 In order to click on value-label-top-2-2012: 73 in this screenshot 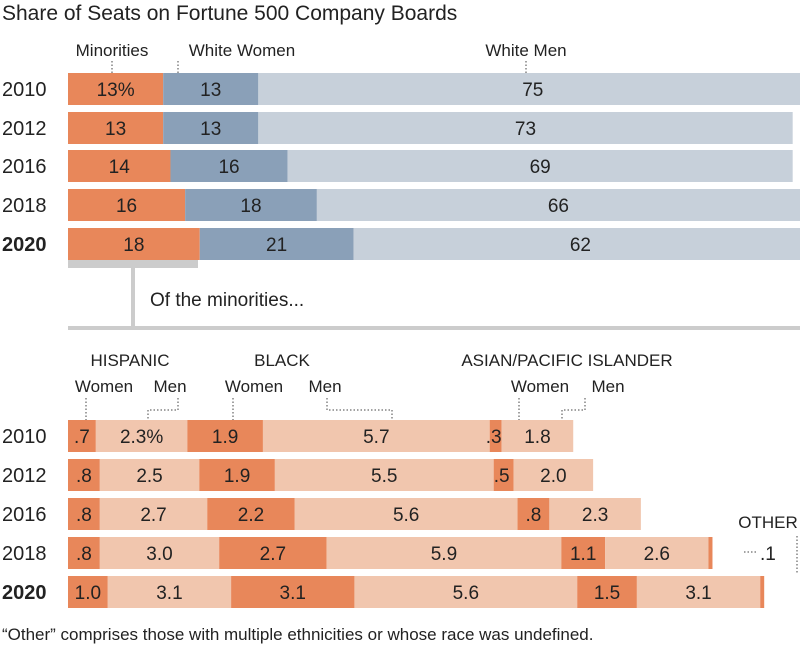, I will do `click(525, 129)`.